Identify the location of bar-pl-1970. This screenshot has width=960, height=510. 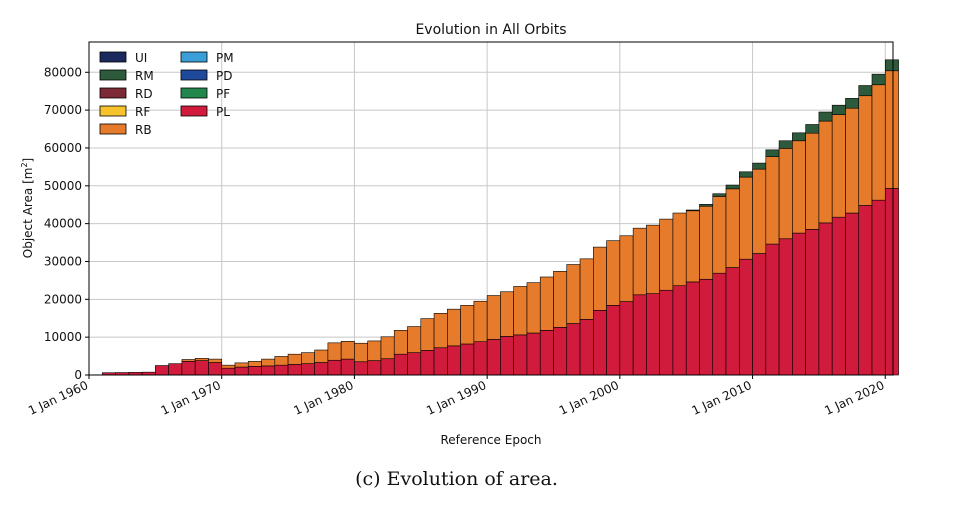
(228, 371).